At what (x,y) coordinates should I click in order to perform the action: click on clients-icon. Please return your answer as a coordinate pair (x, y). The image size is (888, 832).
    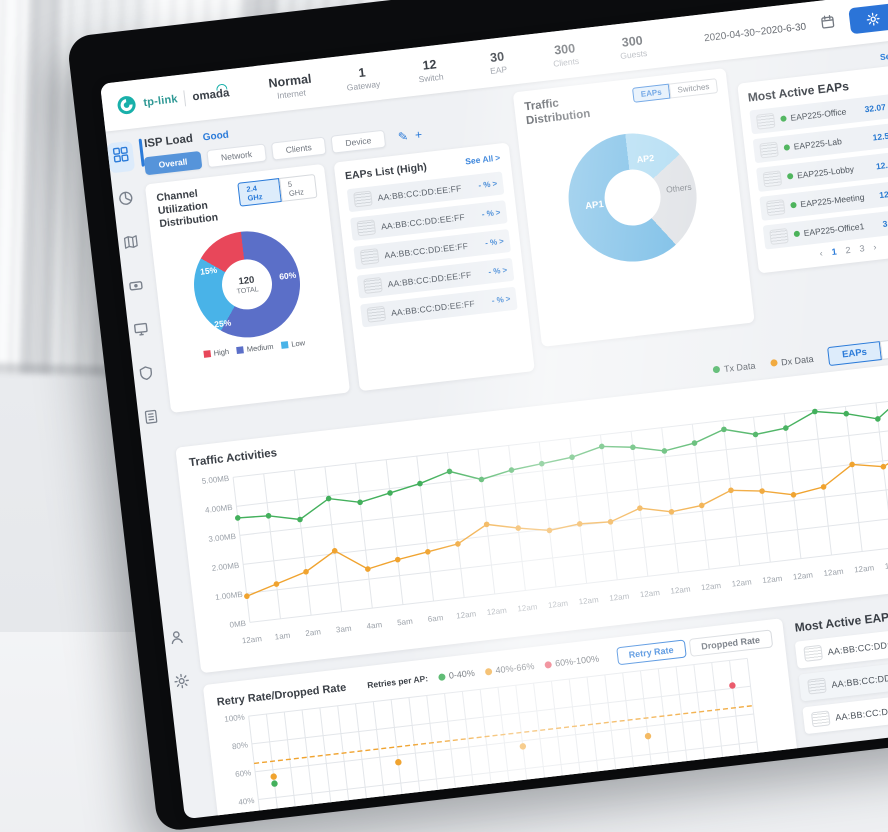
    Looking at the image, I should click on (140, 329).